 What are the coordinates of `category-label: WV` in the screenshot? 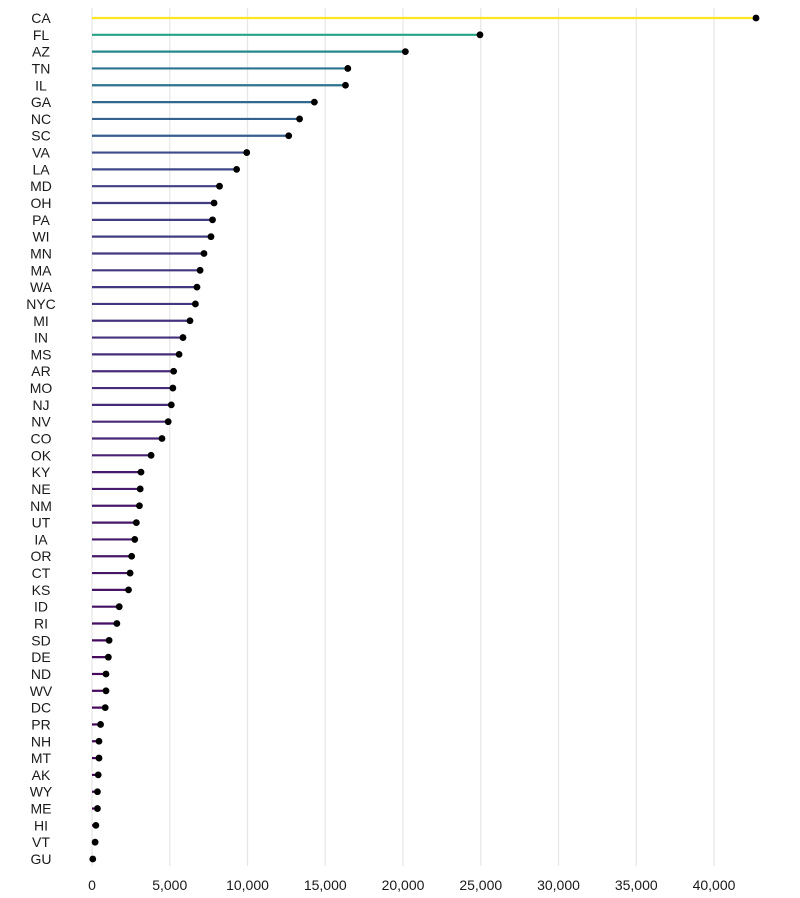 It's located at (41, 691).